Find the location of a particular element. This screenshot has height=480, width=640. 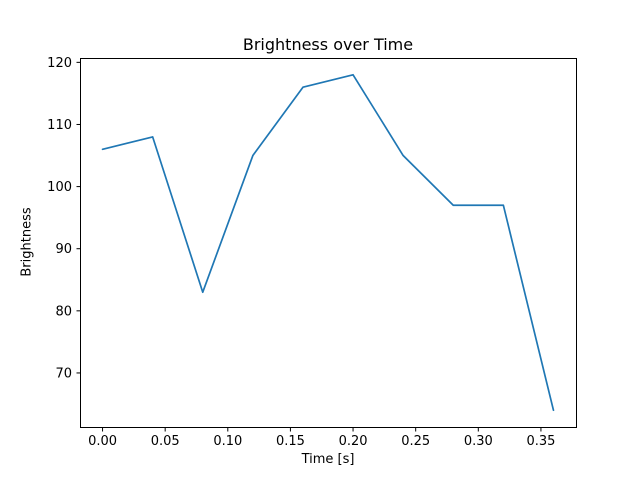

y-tick-label: 80 is located at coordinates (63, 311).